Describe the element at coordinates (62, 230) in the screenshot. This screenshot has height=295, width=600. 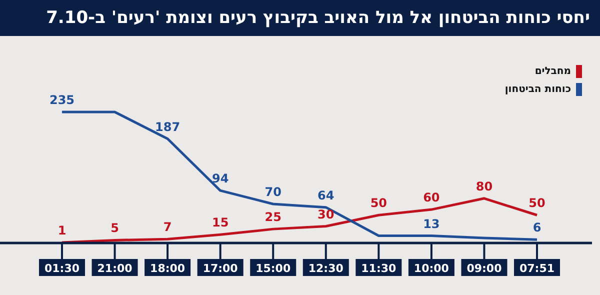
I see `data-label: 1` at that location.